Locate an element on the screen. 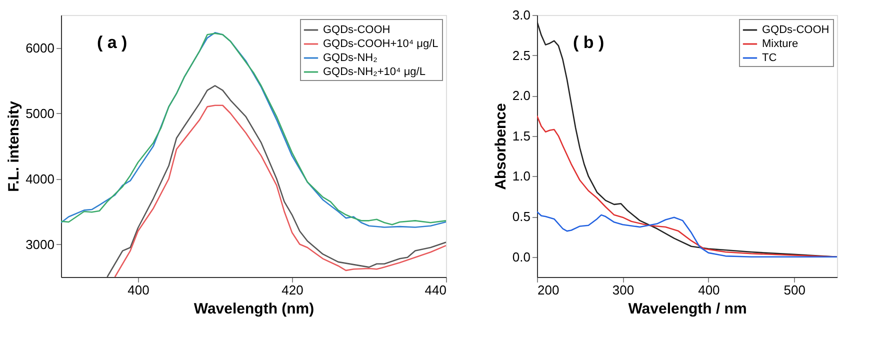 This screenshot has height=354, width=886. legend-label: GQDs-NH₂ is located at coordinates (350, 58).